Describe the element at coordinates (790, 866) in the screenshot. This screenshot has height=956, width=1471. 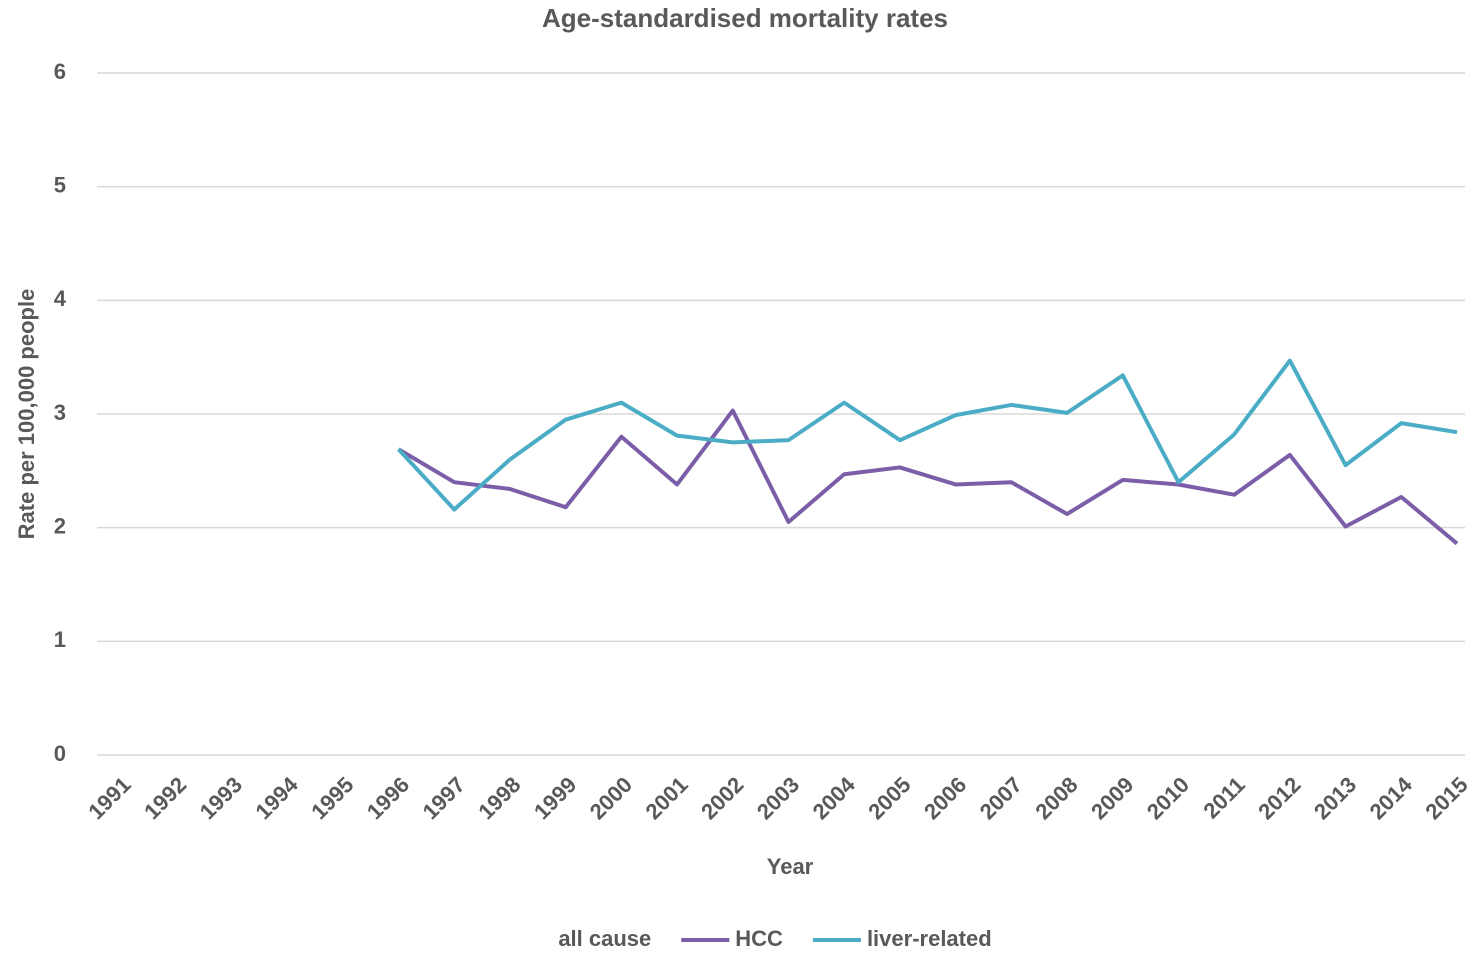
I see `x-axis-title: Year` at that location.